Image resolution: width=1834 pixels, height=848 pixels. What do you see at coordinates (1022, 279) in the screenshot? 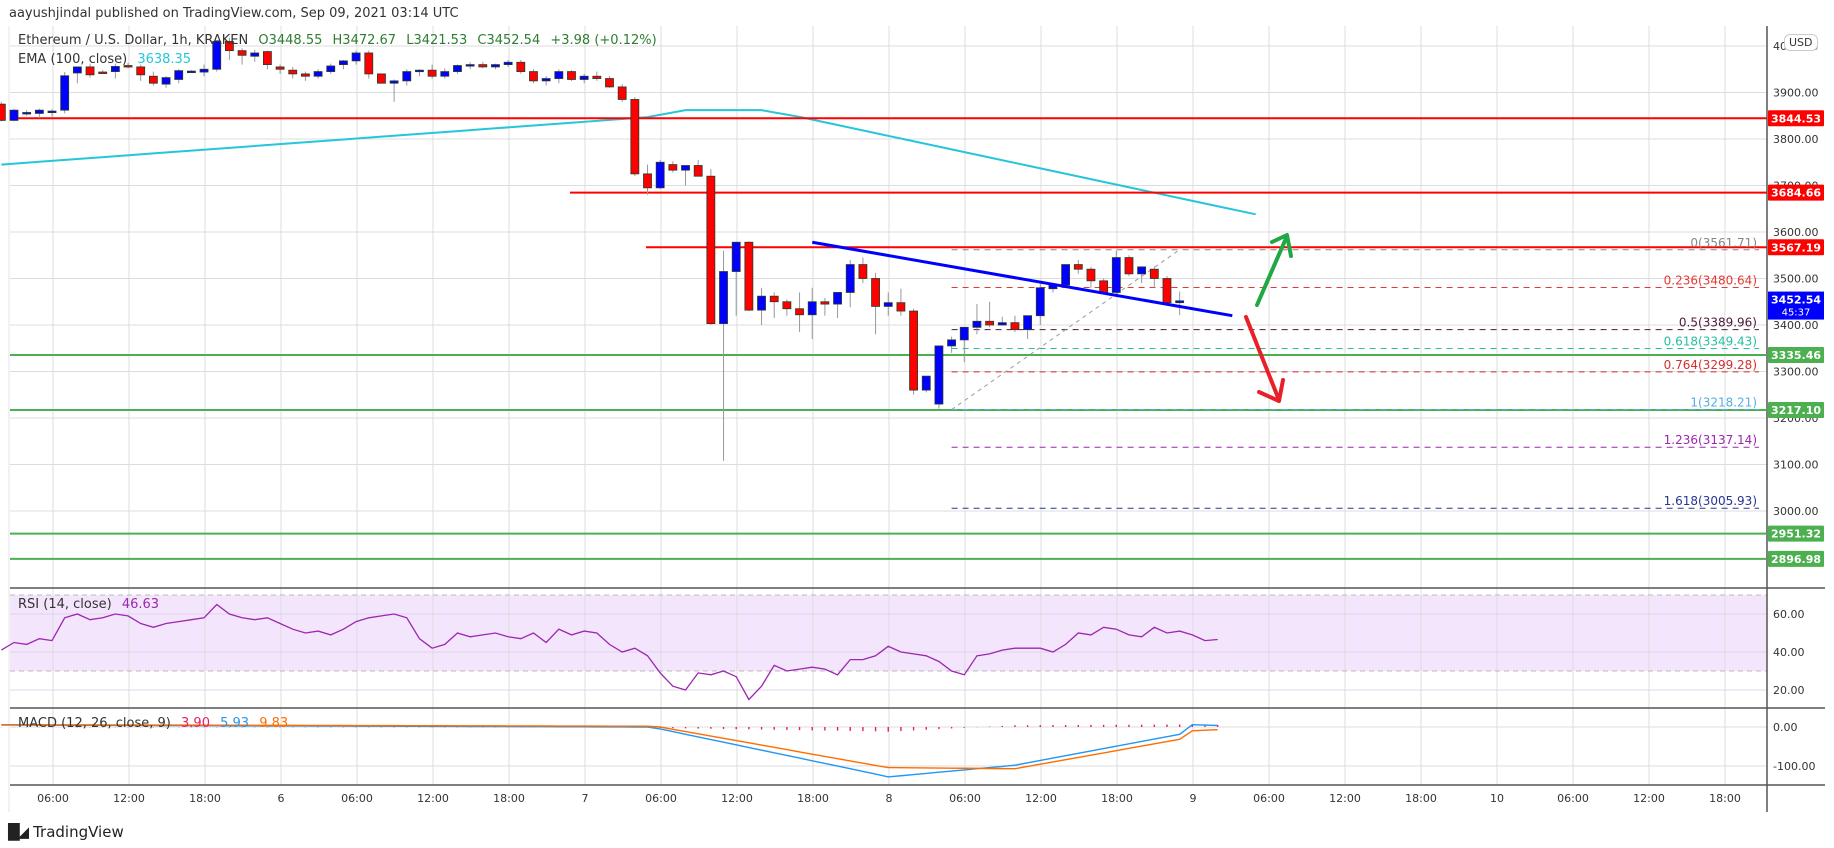
I see `bearish-trendline` at bounding box center [1022, 279].